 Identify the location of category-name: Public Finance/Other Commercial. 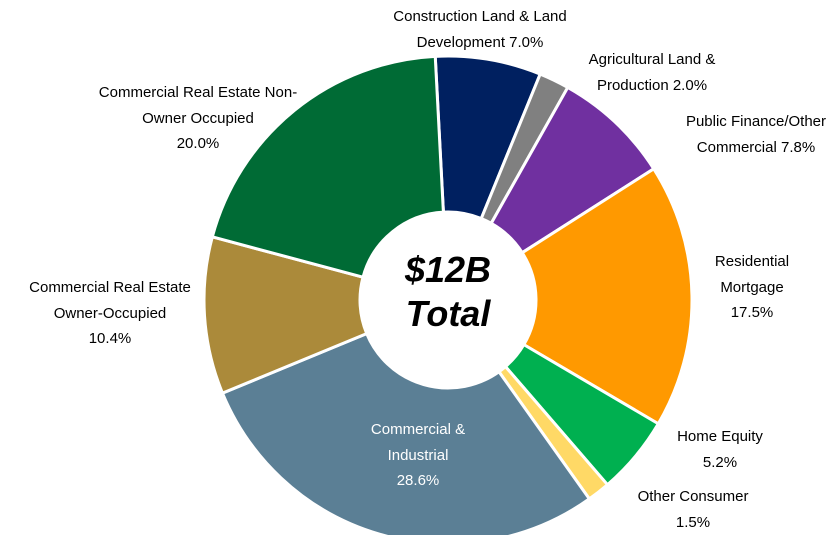
(756, 134).